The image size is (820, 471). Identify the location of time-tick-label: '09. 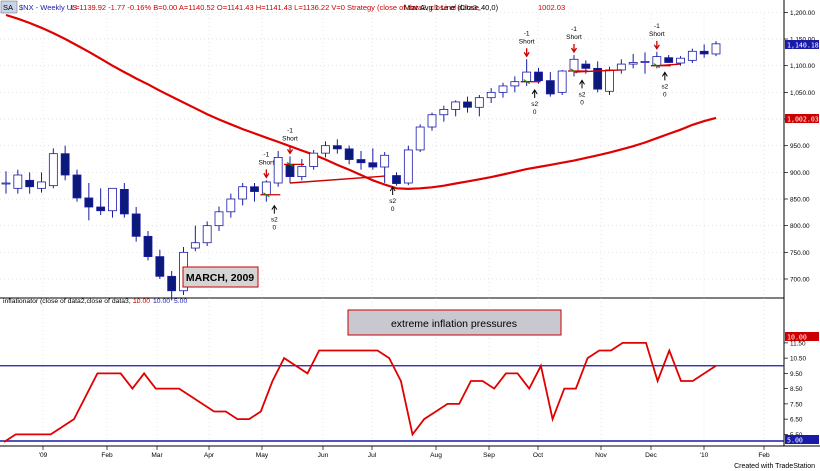
(43, 455).